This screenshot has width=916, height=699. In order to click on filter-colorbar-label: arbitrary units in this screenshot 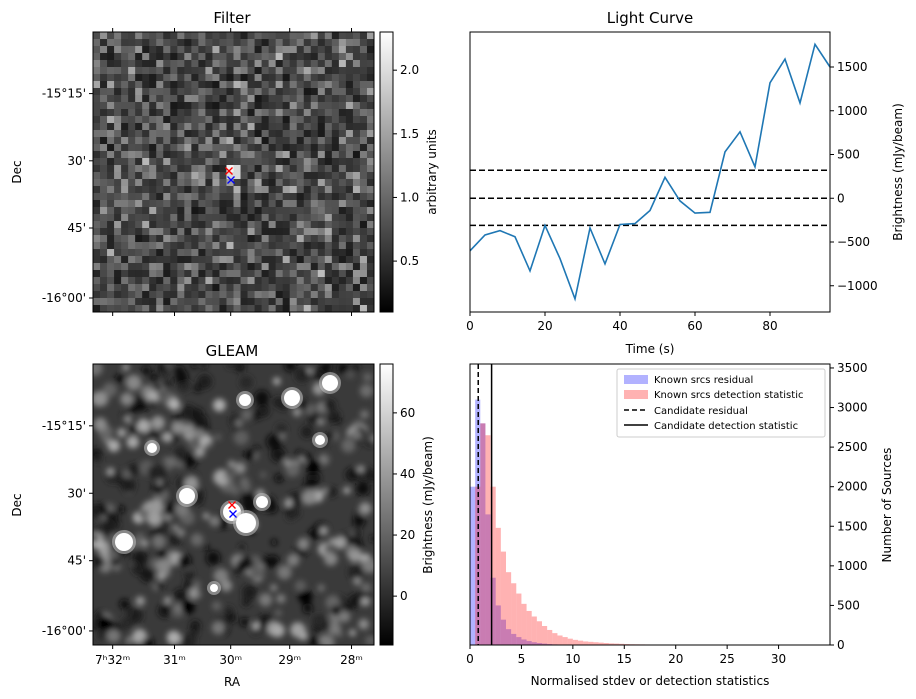, I will do `click(432, 172)`.